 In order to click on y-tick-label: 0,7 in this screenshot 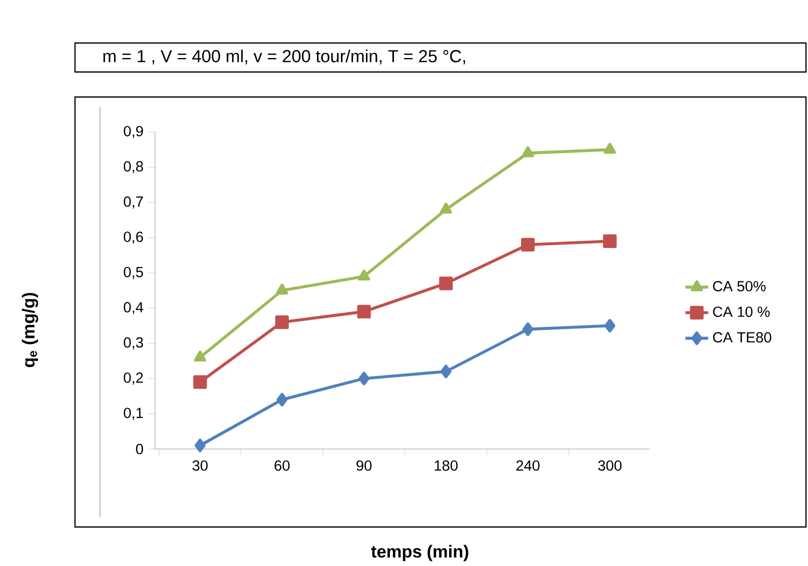, I will do `click(133, 202)`.